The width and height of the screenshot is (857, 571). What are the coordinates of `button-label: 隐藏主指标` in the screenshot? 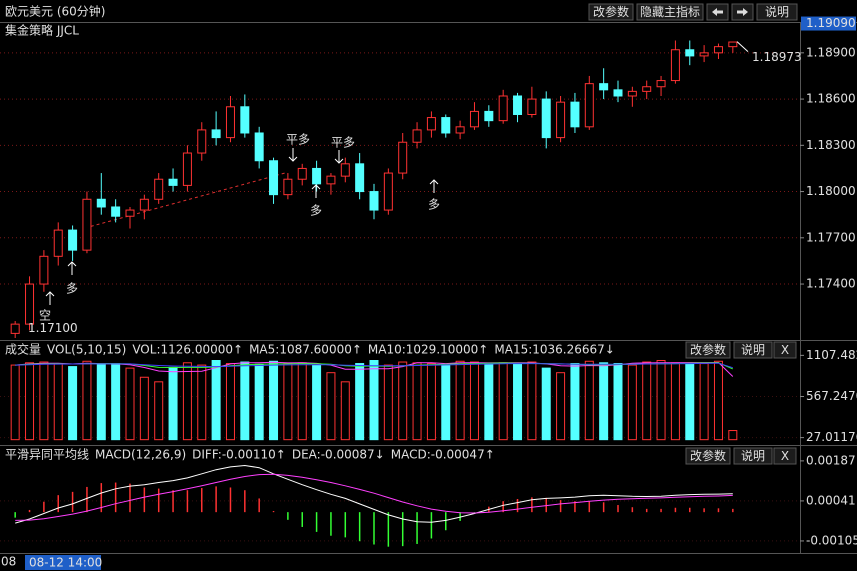 It's located at (670, 11).